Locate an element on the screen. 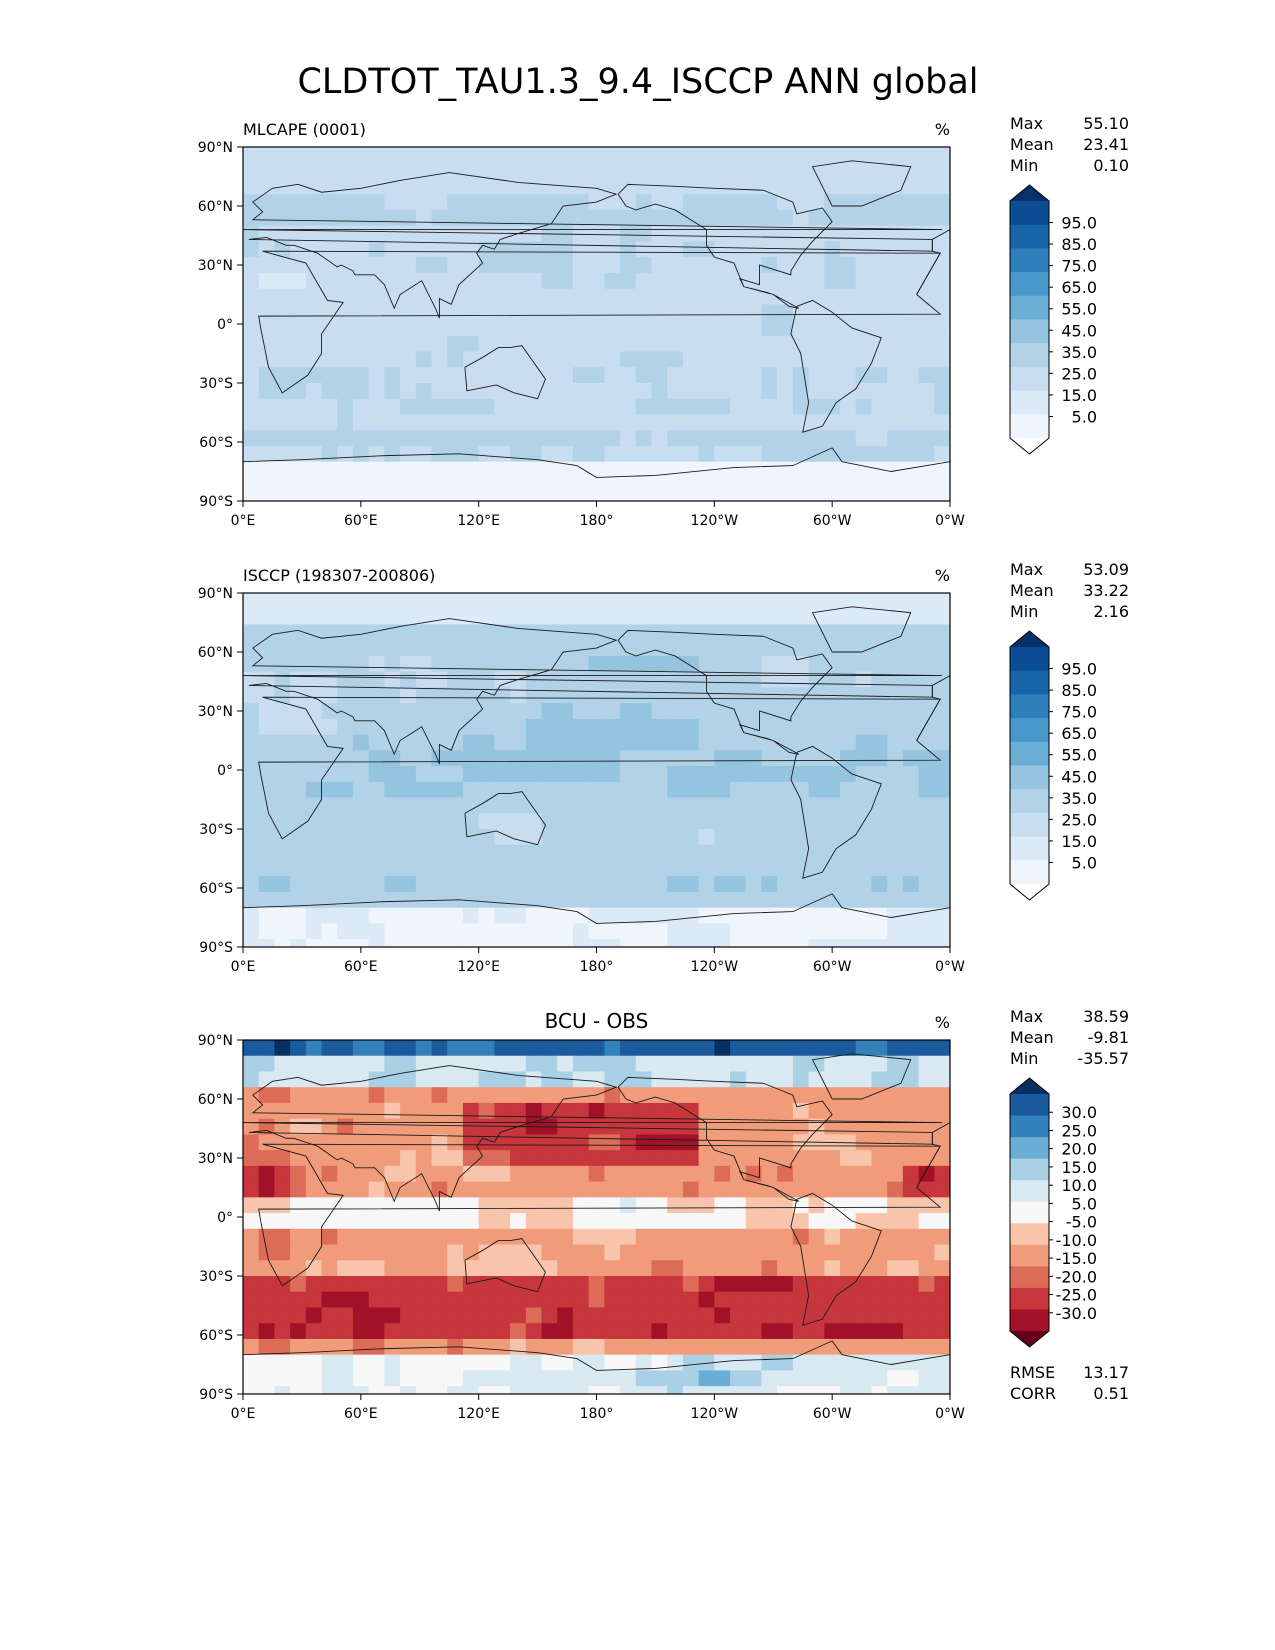 The image size is (1275, 1650). colorbar-level-label: -15.0 is located at coordinates (1076, 1258).